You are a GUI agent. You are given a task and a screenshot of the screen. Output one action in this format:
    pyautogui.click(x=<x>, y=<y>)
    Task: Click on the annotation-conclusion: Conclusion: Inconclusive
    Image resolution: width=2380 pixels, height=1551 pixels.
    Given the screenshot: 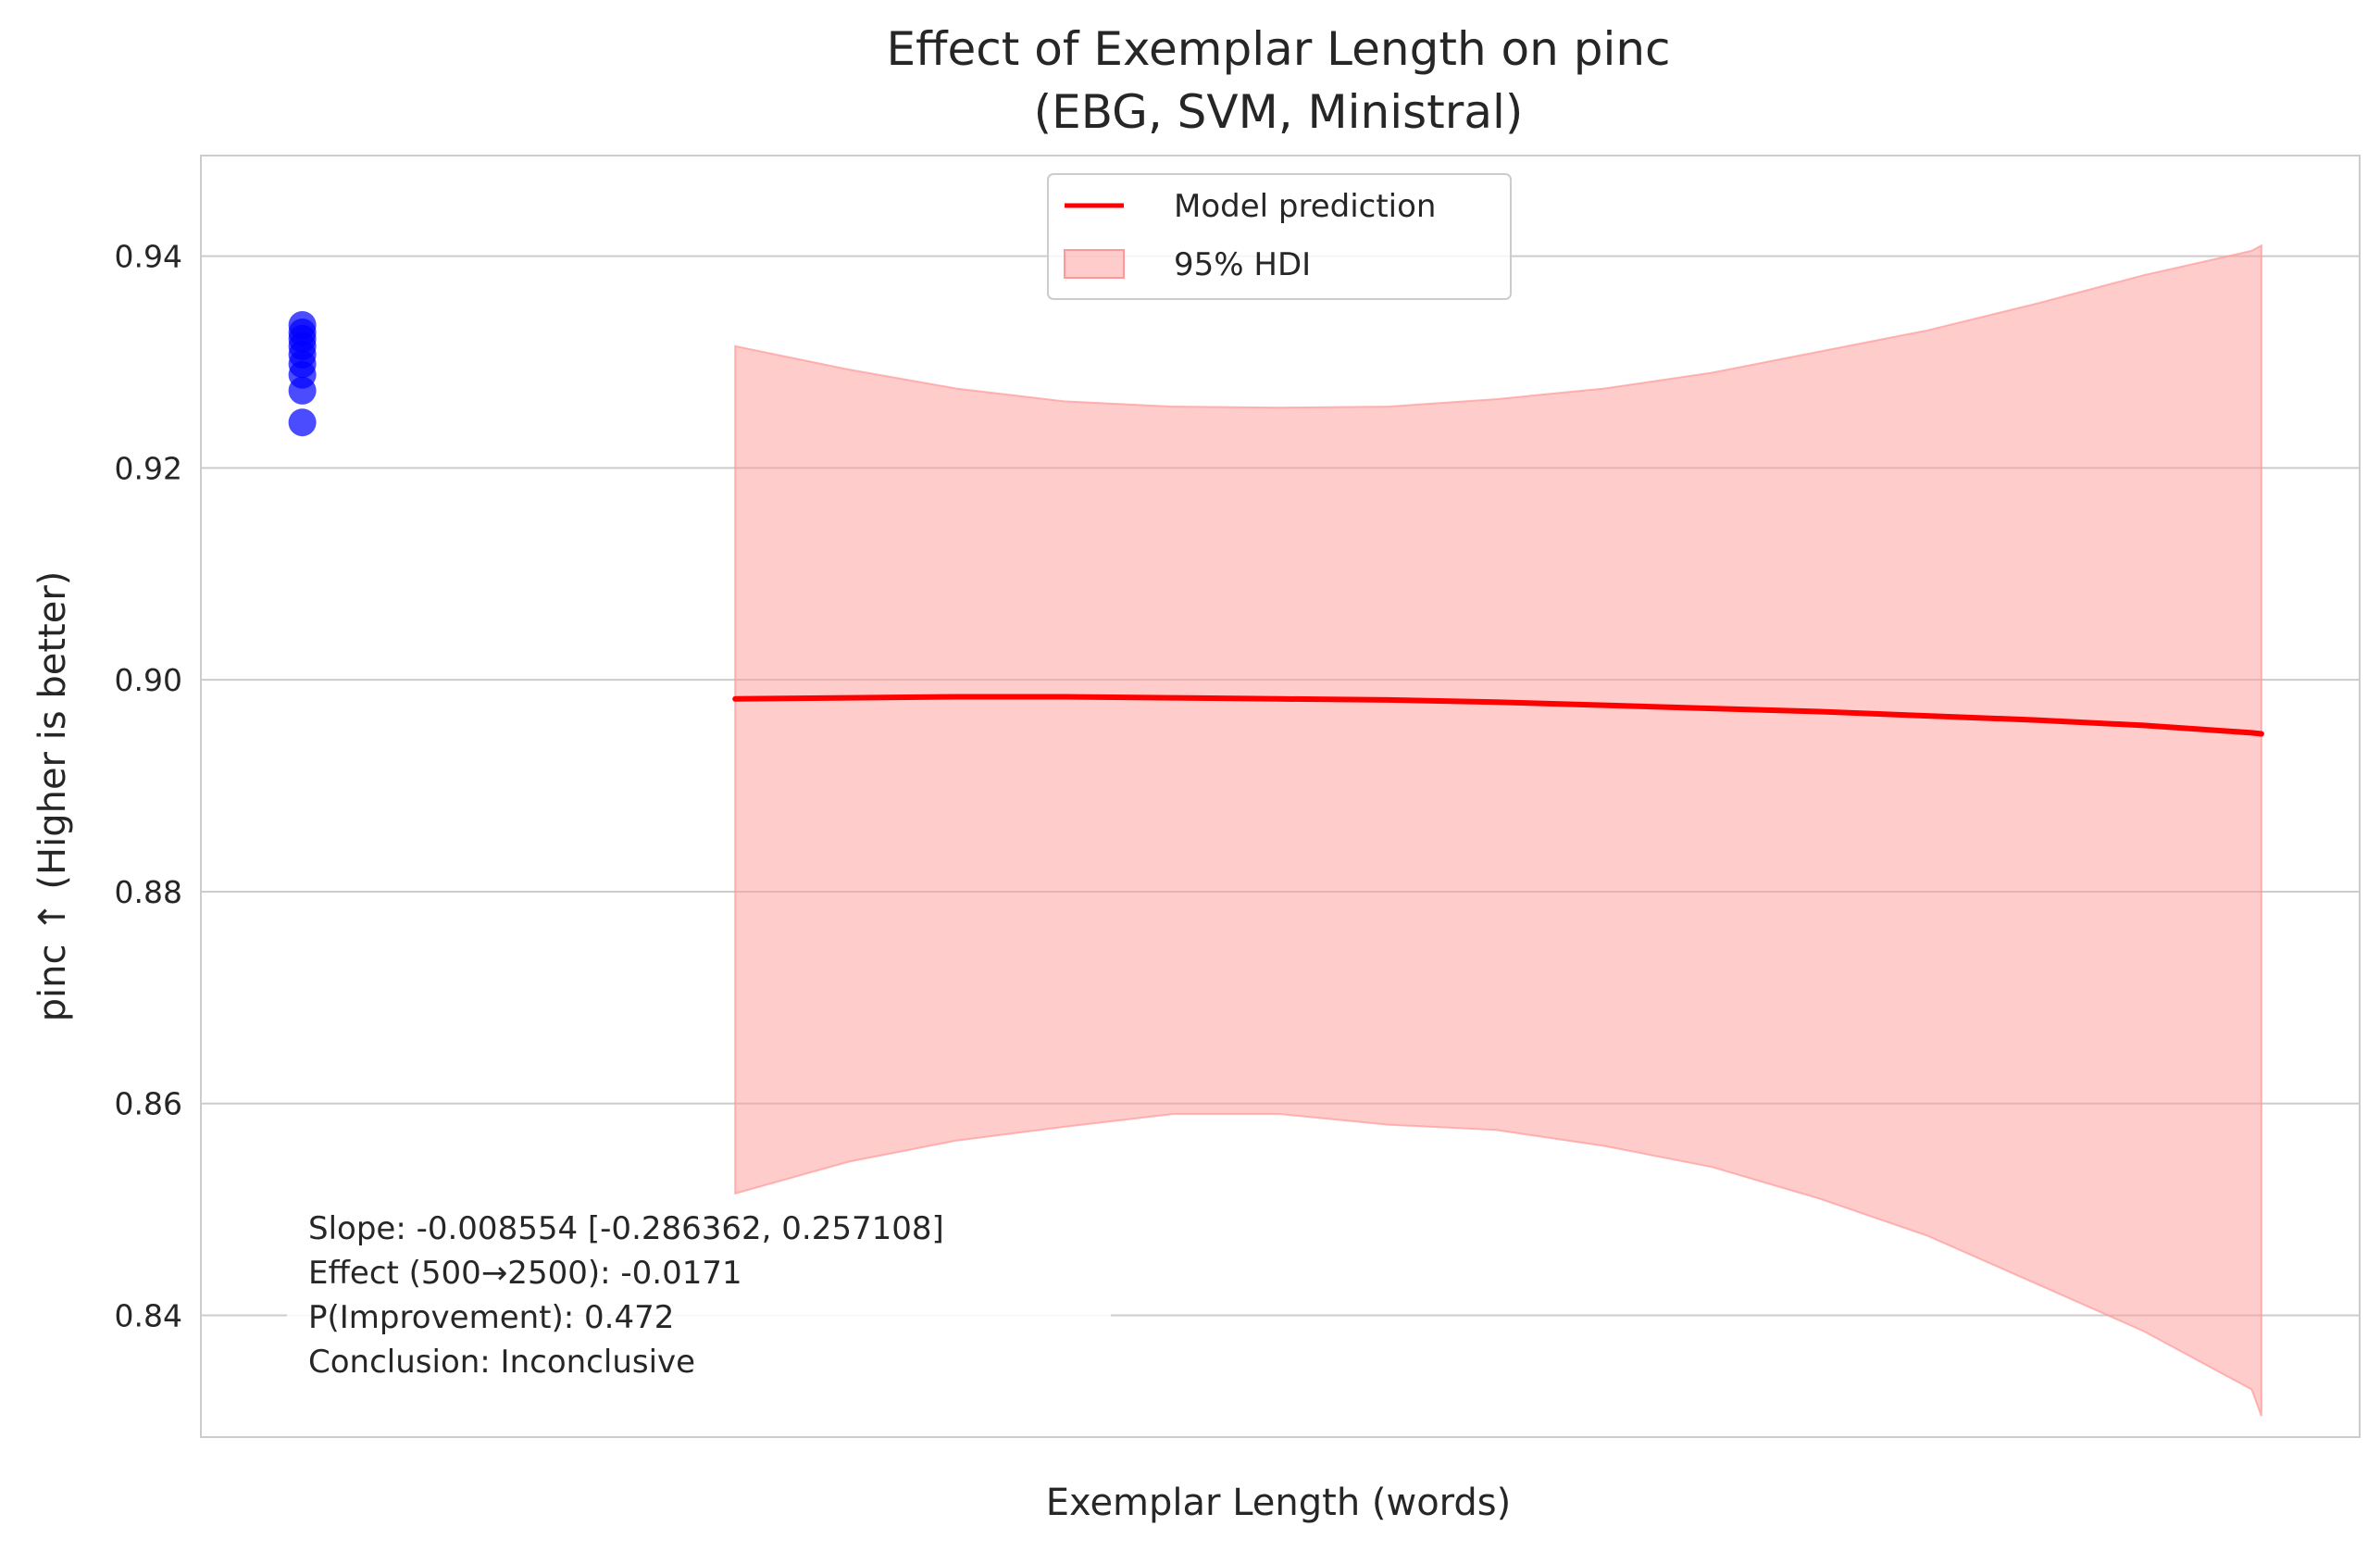 What is the action you would take?
    pyautogui.click(x=501, y=1362)
    